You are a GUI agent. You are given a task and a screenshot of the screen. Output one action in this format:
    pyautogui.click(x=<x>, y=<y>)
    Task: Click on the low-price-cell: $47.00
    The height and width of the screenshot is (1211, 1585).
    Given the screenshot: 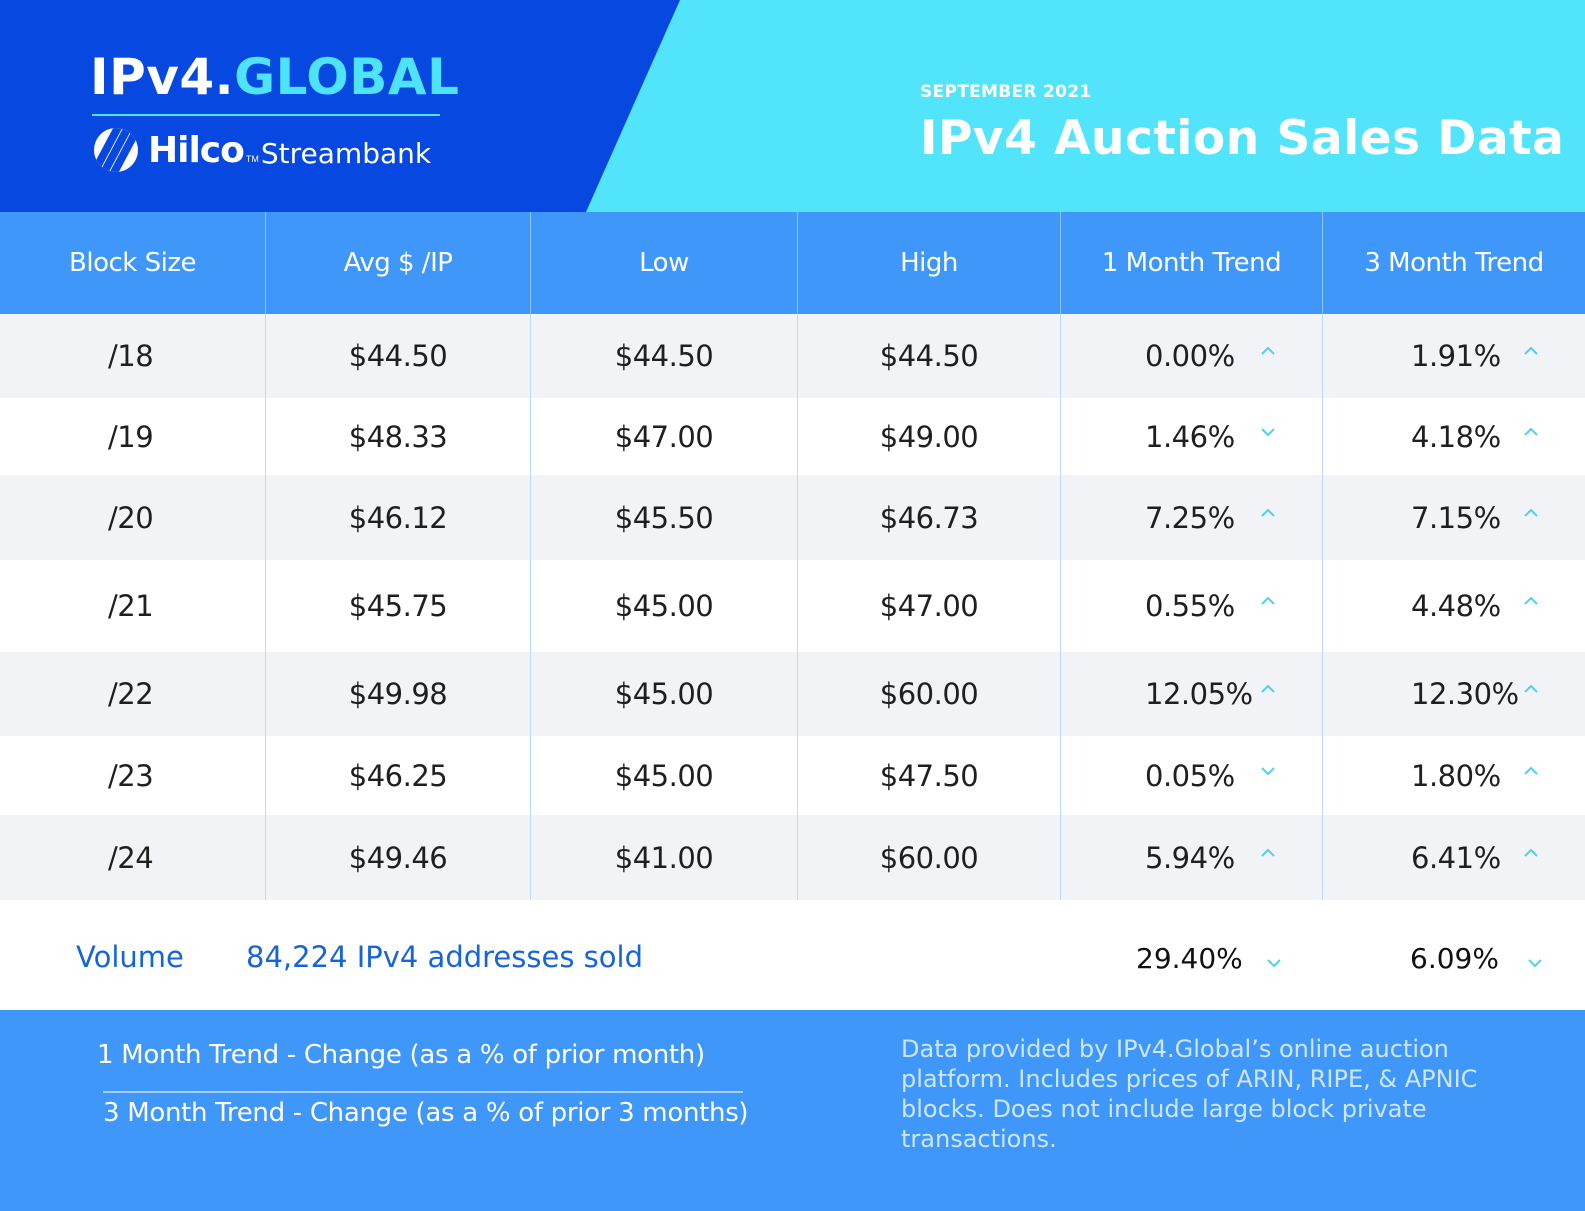 What is the action you would take?
    pyautogui.click(x=664, y=436)
    